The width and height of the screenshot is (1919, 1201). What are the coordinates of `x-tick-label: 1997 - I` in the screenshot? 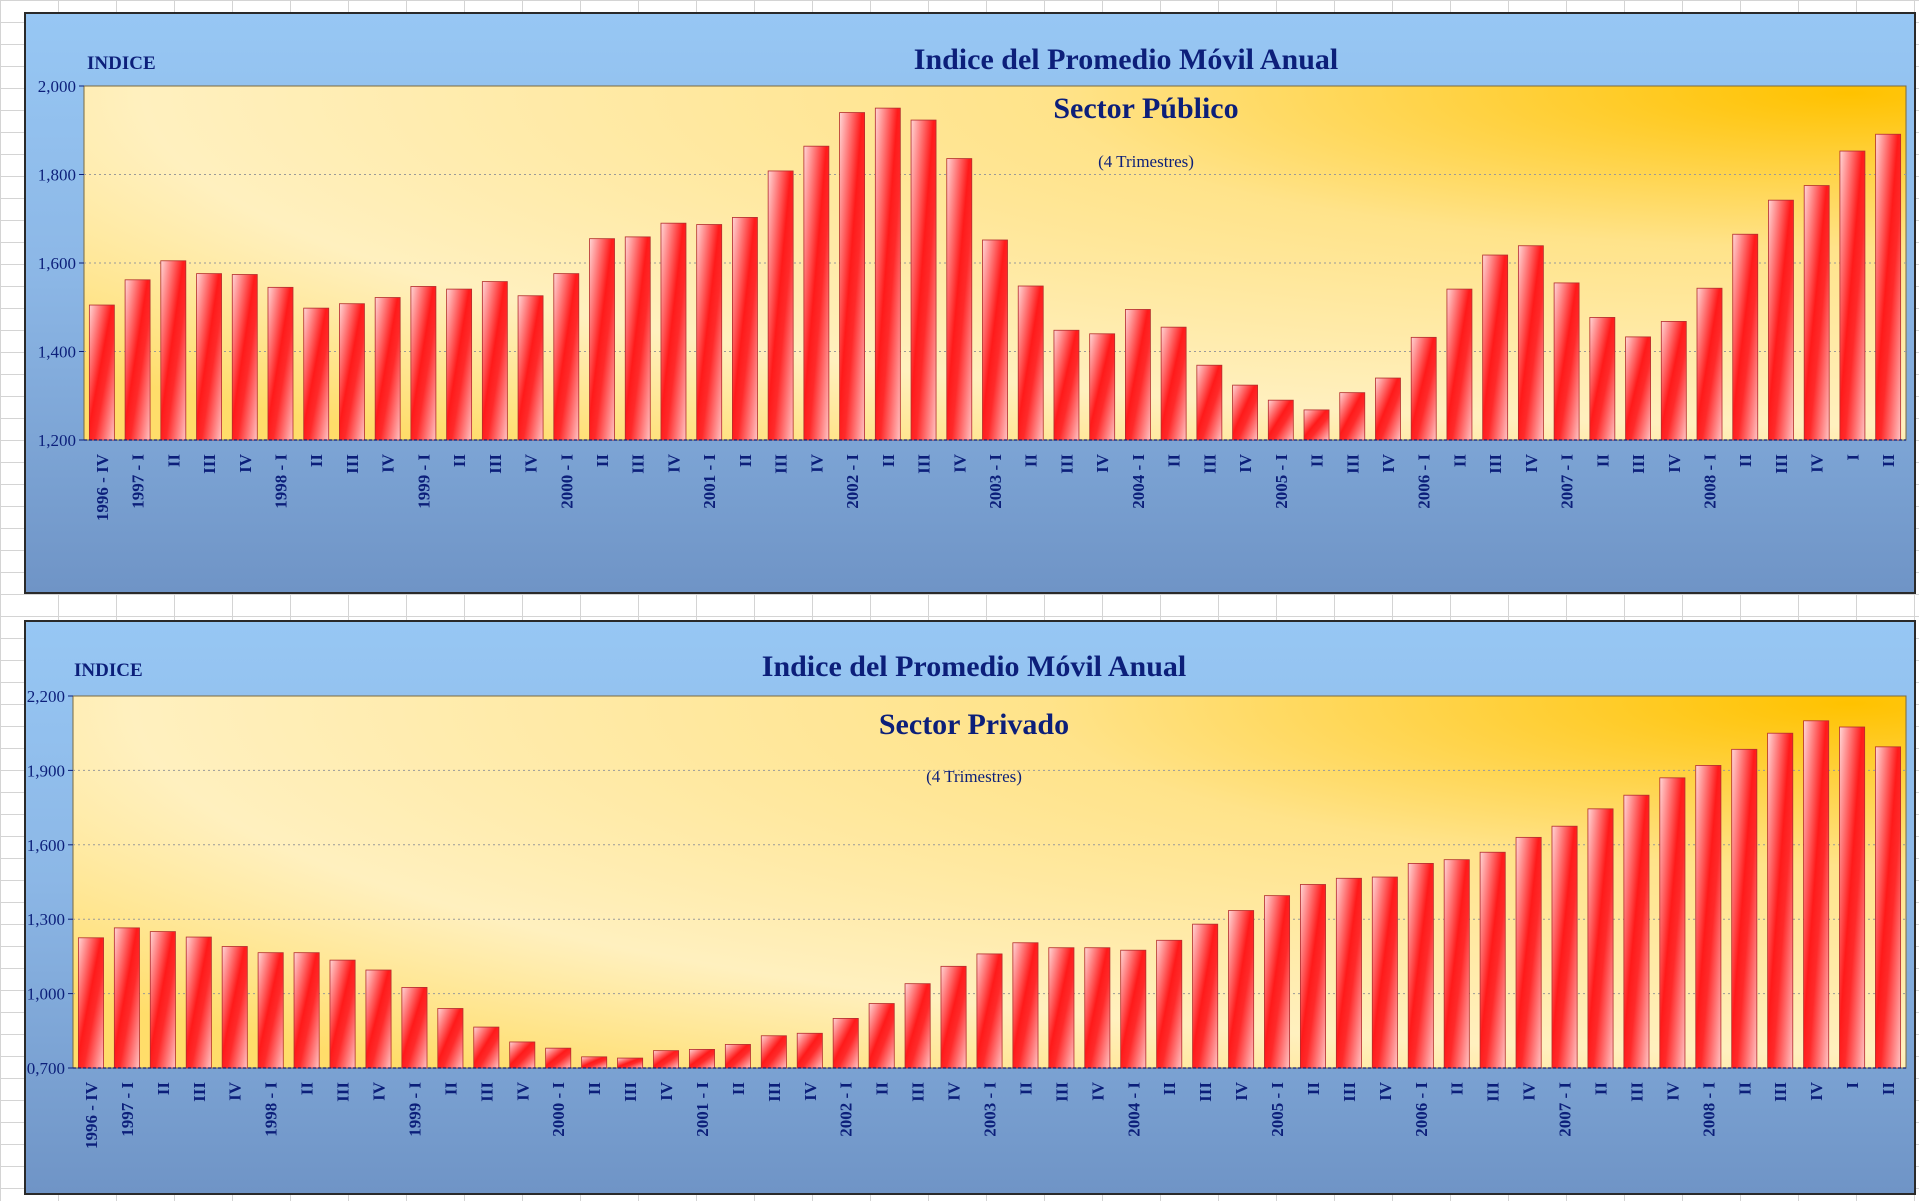 It's located at (138, 481).